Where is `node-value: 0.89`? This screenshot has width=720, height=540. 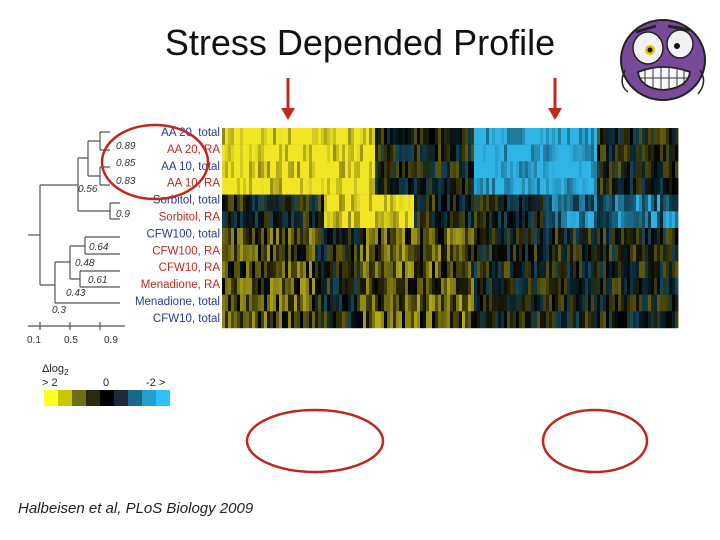 node-value: 0.89 is located at coordinates (126, 146).